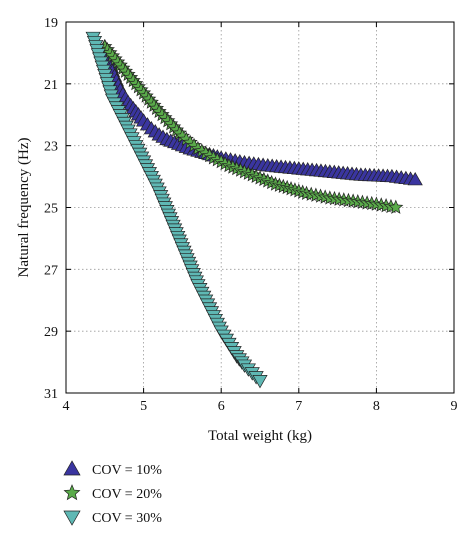 Image resolution: width=474 pixels, height=540 pixels. I want to click on y-tick-label: 27, so click(51, 270).